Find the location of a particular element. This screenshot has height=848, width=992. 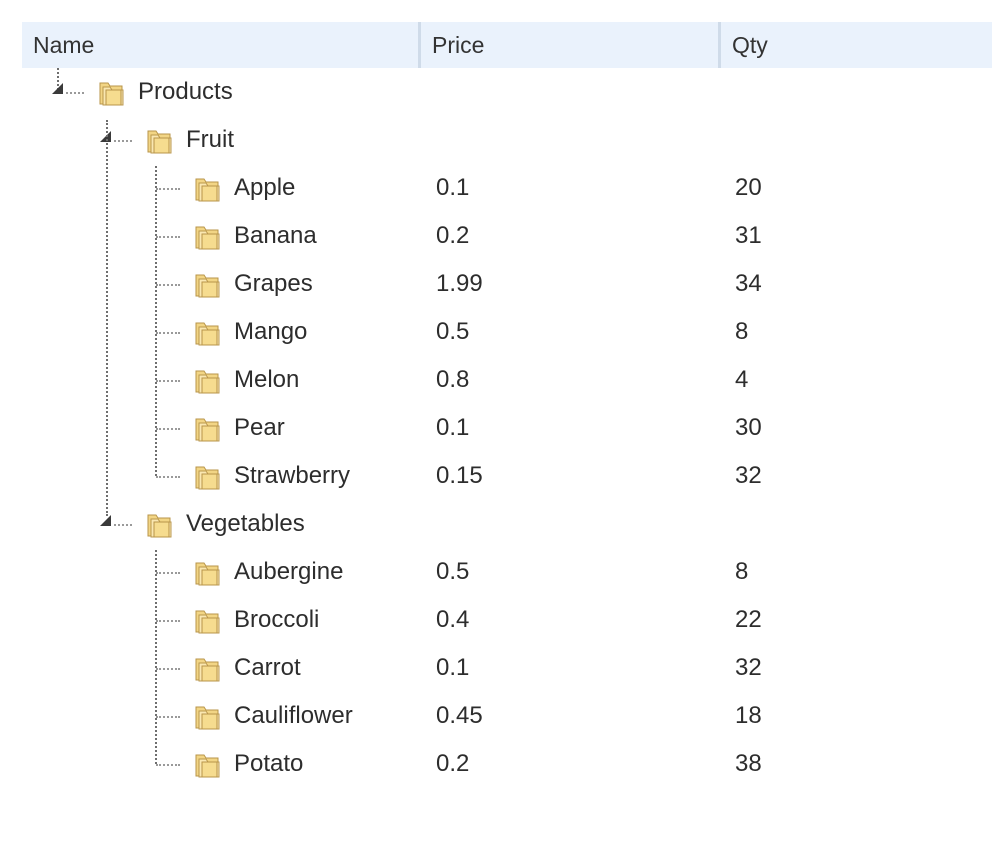

table-row: Melon 0.8 4 is located at coordinates (507, 380).